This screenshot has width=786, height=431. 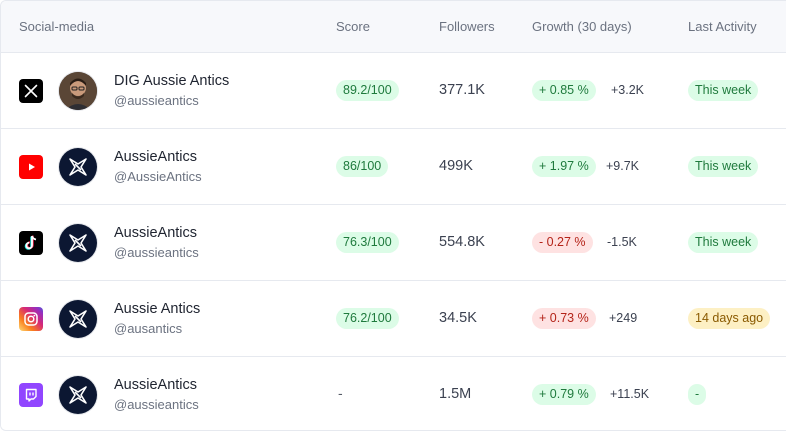 What do you see at coordinates (630, 394) in the screenshot?
I see `growth-delta: +11.5K` at bounding box center [630, 394].